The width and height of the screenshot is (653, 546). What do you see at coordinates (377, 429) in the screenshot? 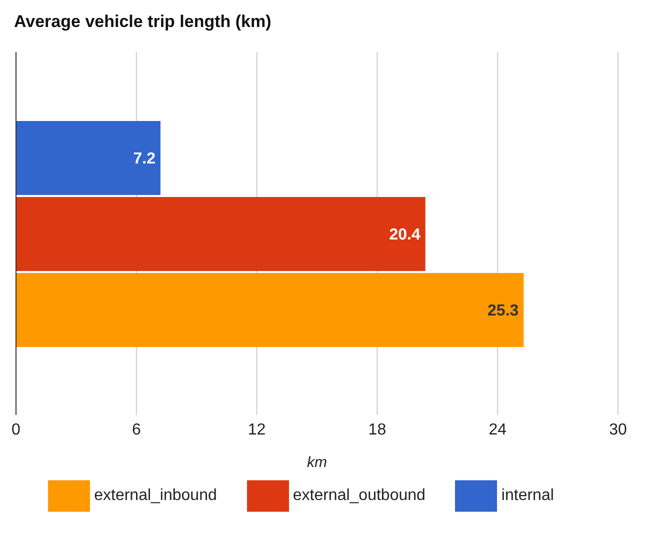
I see `x-tick-label: 18` at bounding box center [377, 429].